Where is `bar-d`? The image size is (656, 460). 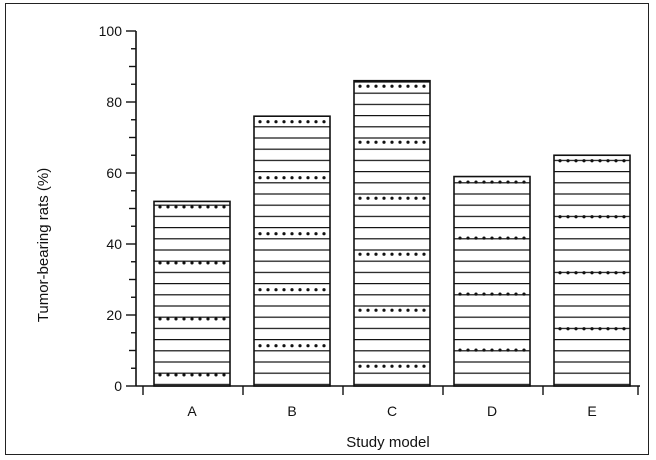
bar-d is located at coordinates (492, 281).